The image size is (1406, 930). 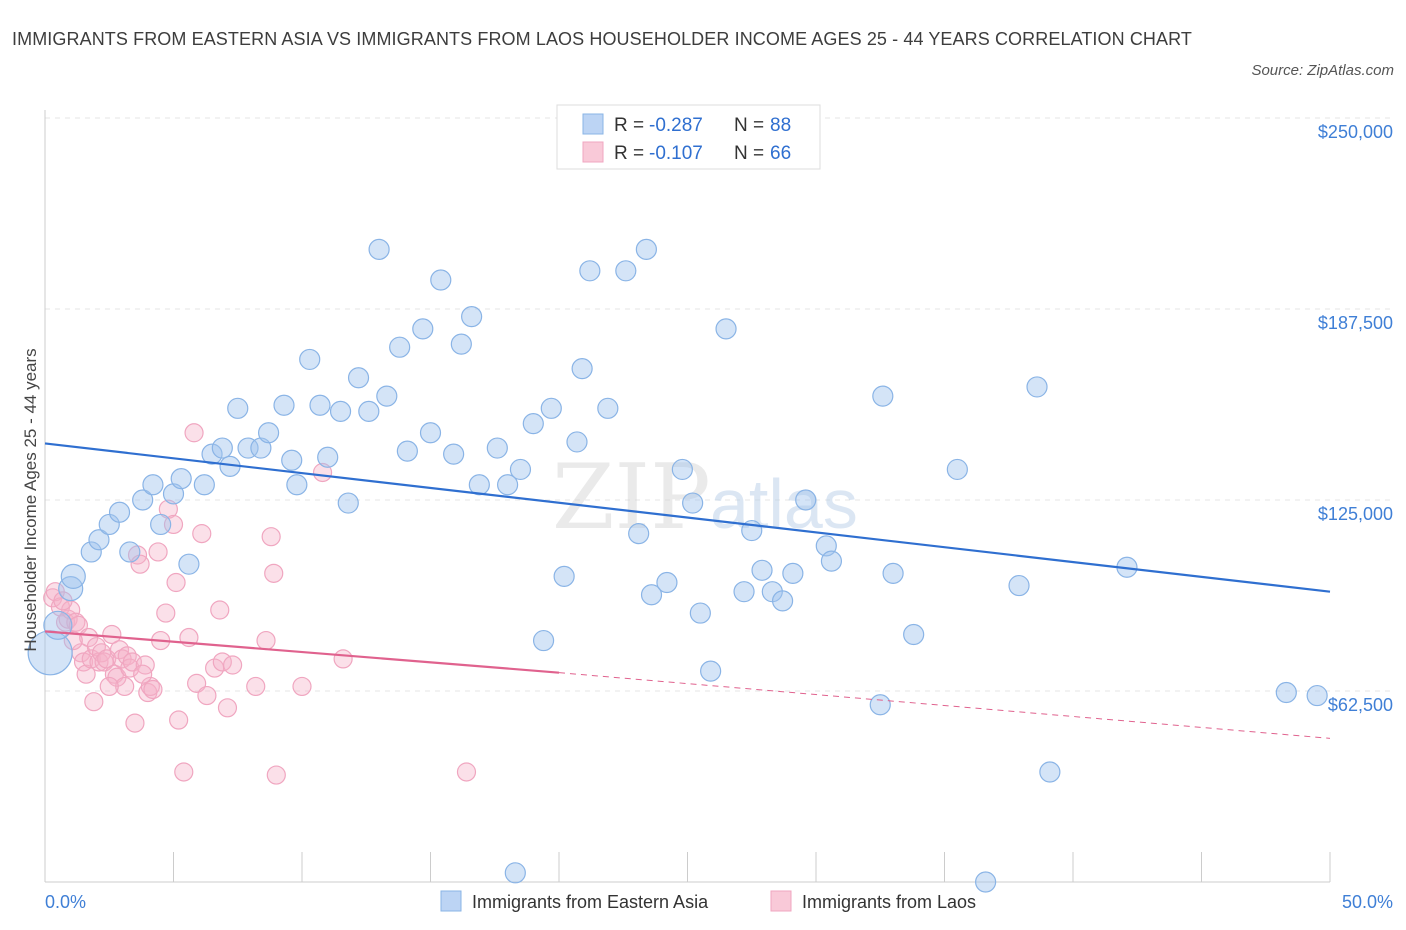 I want to click on series-laos-points, so click(x=260, y=604).